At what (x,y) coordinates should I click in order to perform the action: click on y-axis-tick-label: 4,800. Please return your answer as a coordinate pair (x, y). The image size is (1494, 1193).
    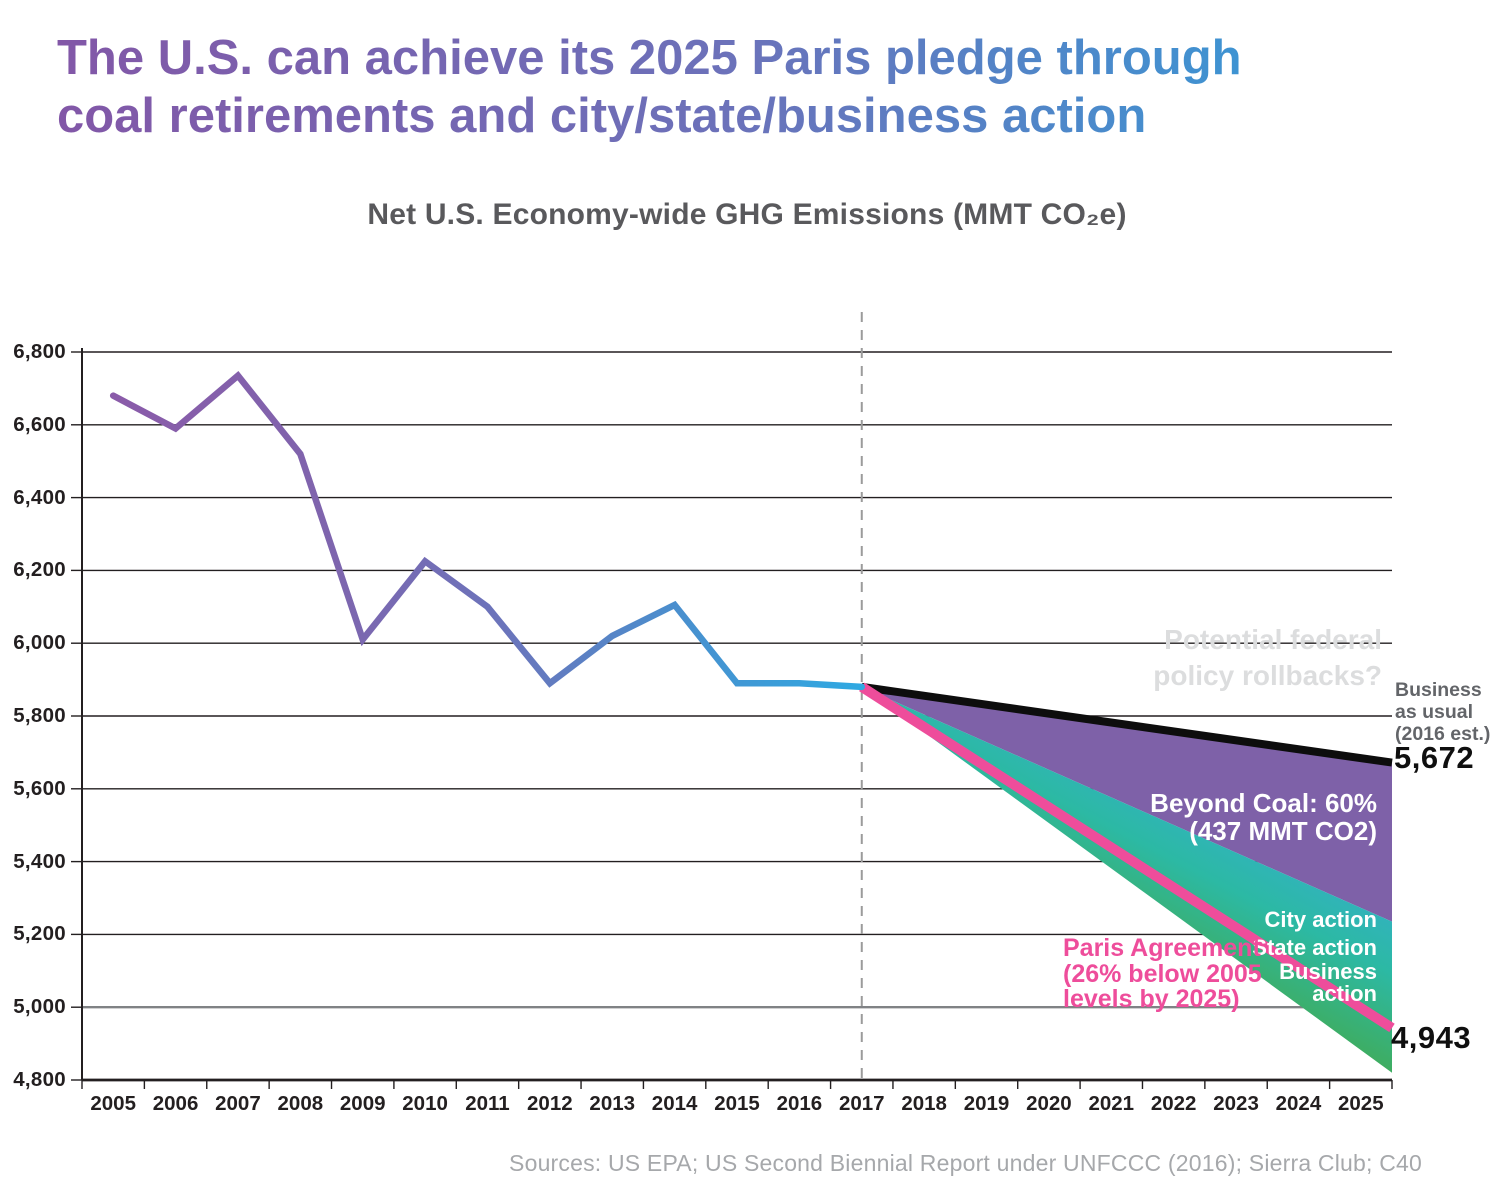
    Looking at the image, I should click on (39, 1079).